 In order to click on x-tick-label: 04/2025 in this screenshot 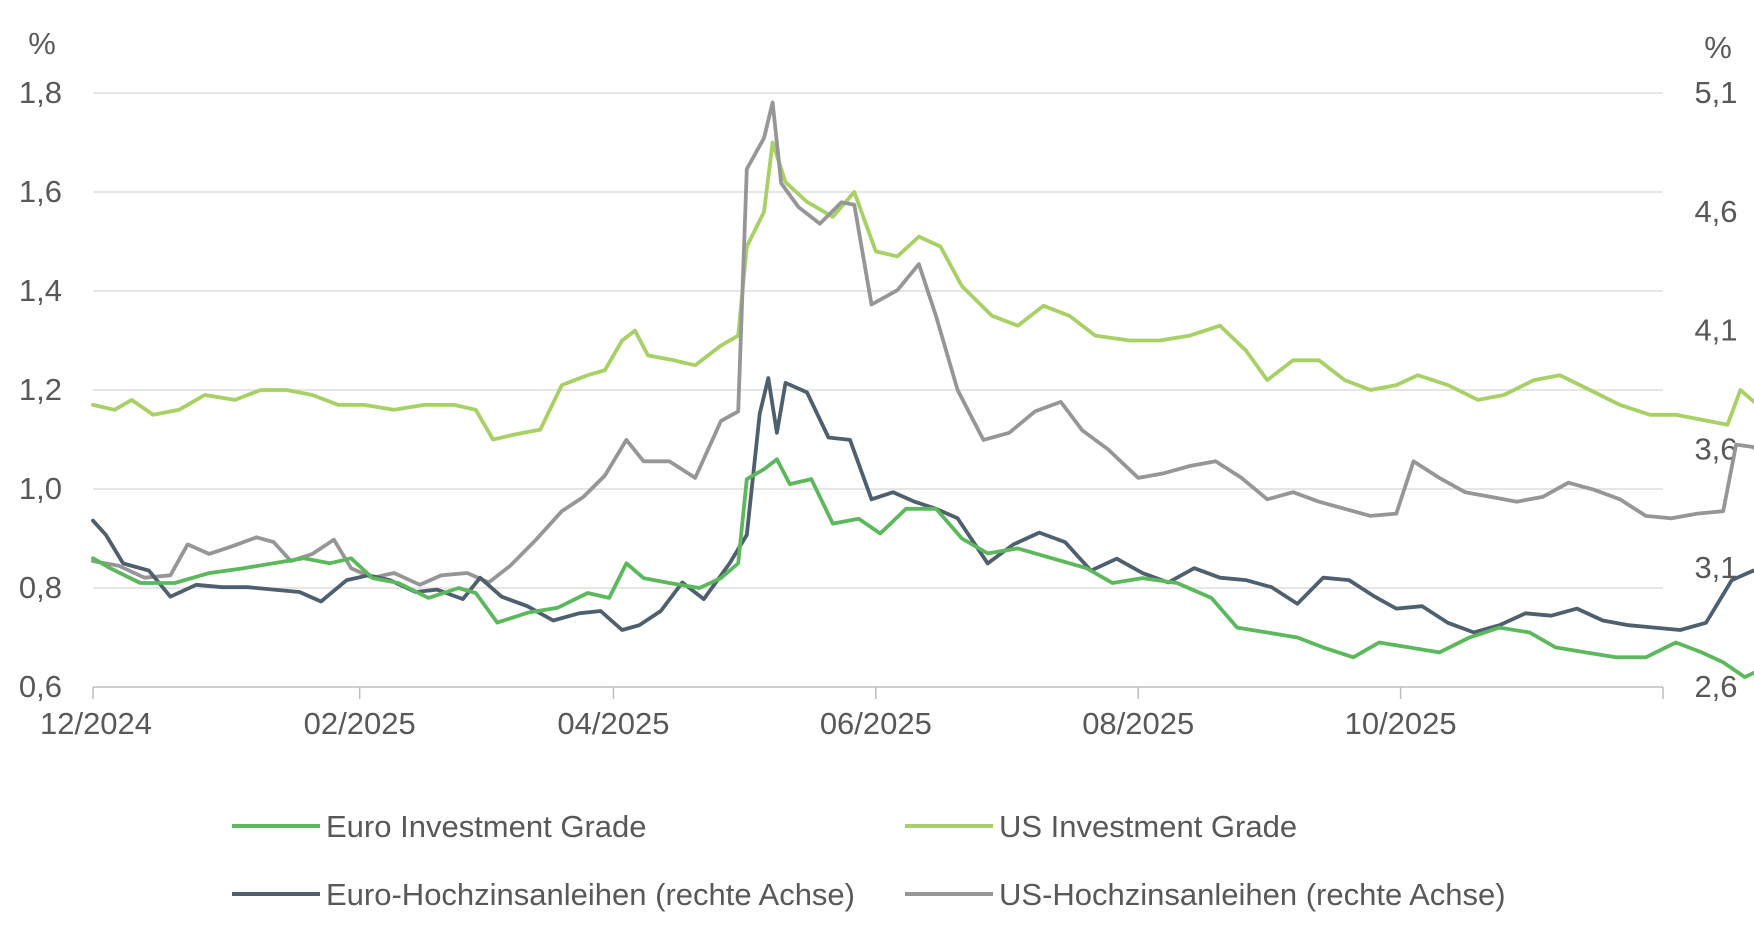, I will do `click(613, 723)`.